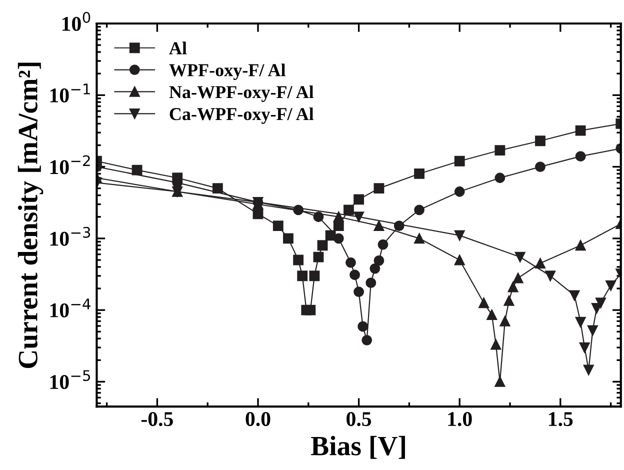 This screenshot has height=470, width=624. What do you see at coordinates (70, 308) in the screenshot?
I see `y-tick-label: 10$^{−4}$` at bounding box center [70, 308].